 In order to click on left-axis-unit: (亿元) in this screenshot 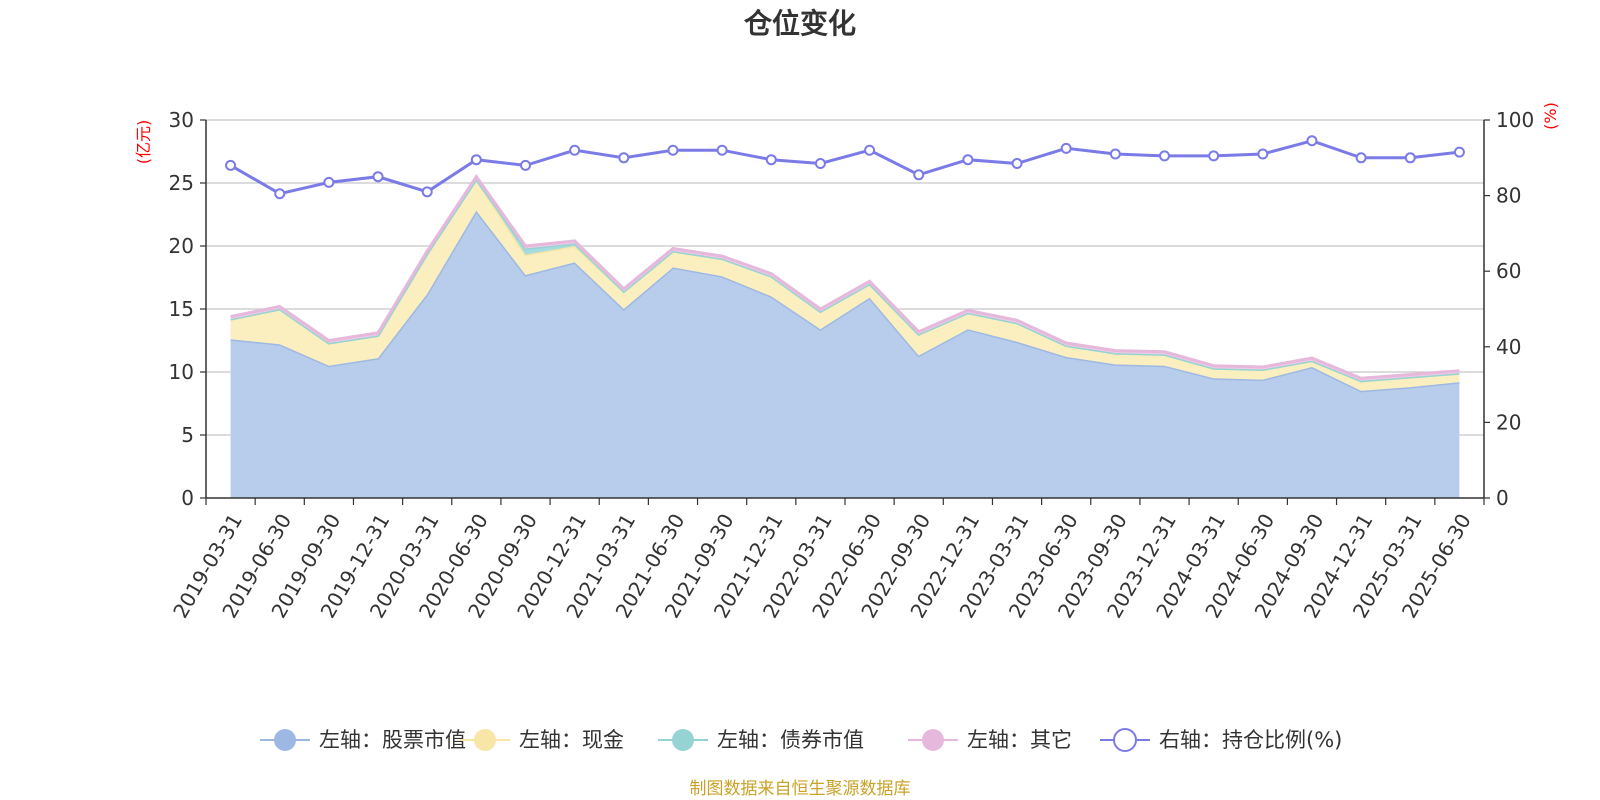, I will do `click(143, 142)`.